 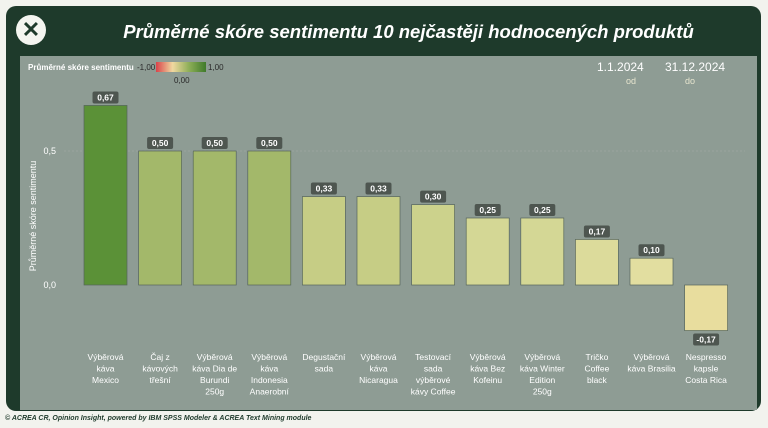 What do you see at coordinates (487, 380) in the screenshot?
I see `x-tick-label-line: Kofeinu` at bounding box center [487, 380].